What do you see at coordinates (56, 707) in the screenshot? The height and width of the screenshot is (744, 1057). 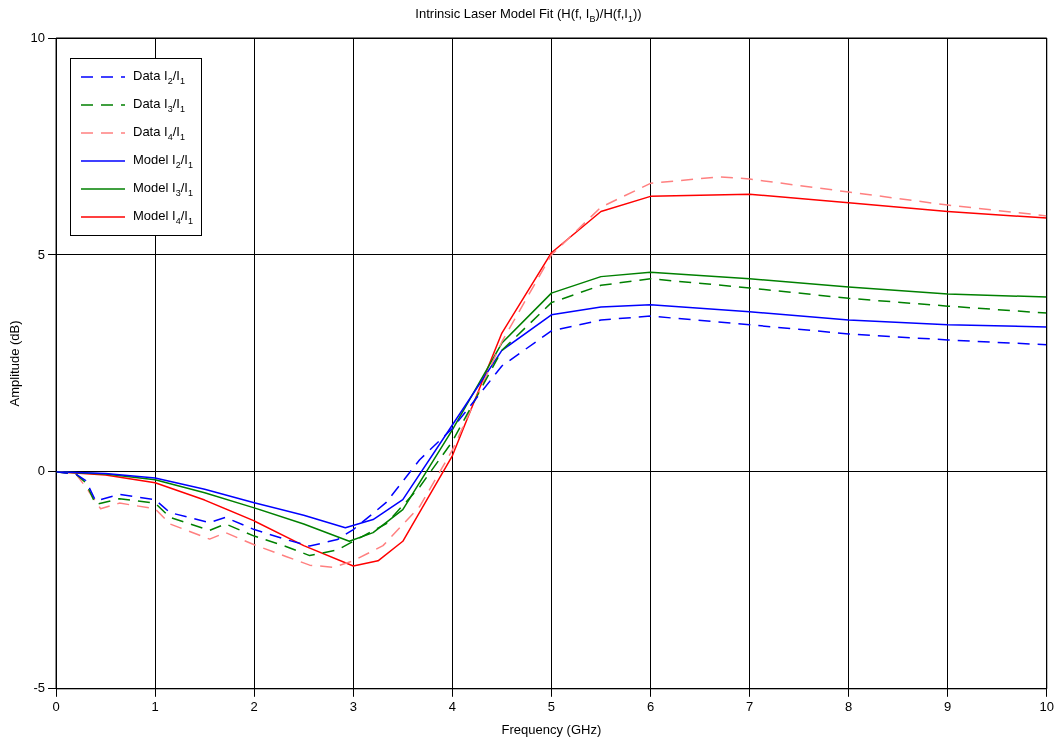 I see `x-tick-label: 0` at bounding box center [56, 707].